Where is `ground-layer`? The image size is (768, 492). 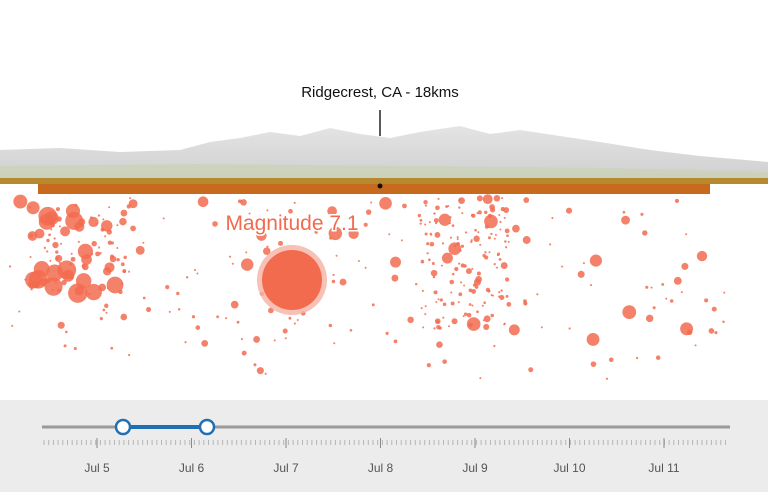
ground-layer is located at coordinates (384, 181).